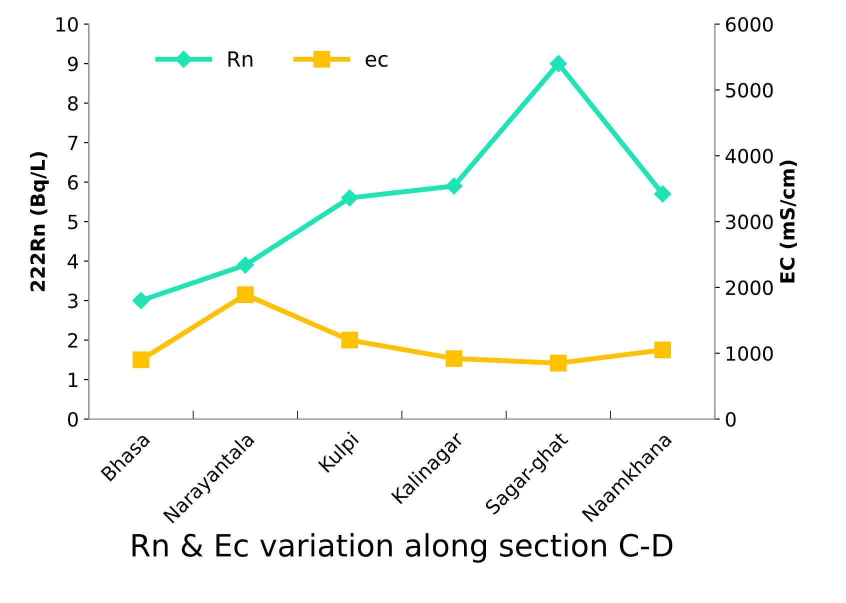  Describe the element at coordinates (749, 24) in the screenshot. I see `y2-tick-label: 6000` at that location.